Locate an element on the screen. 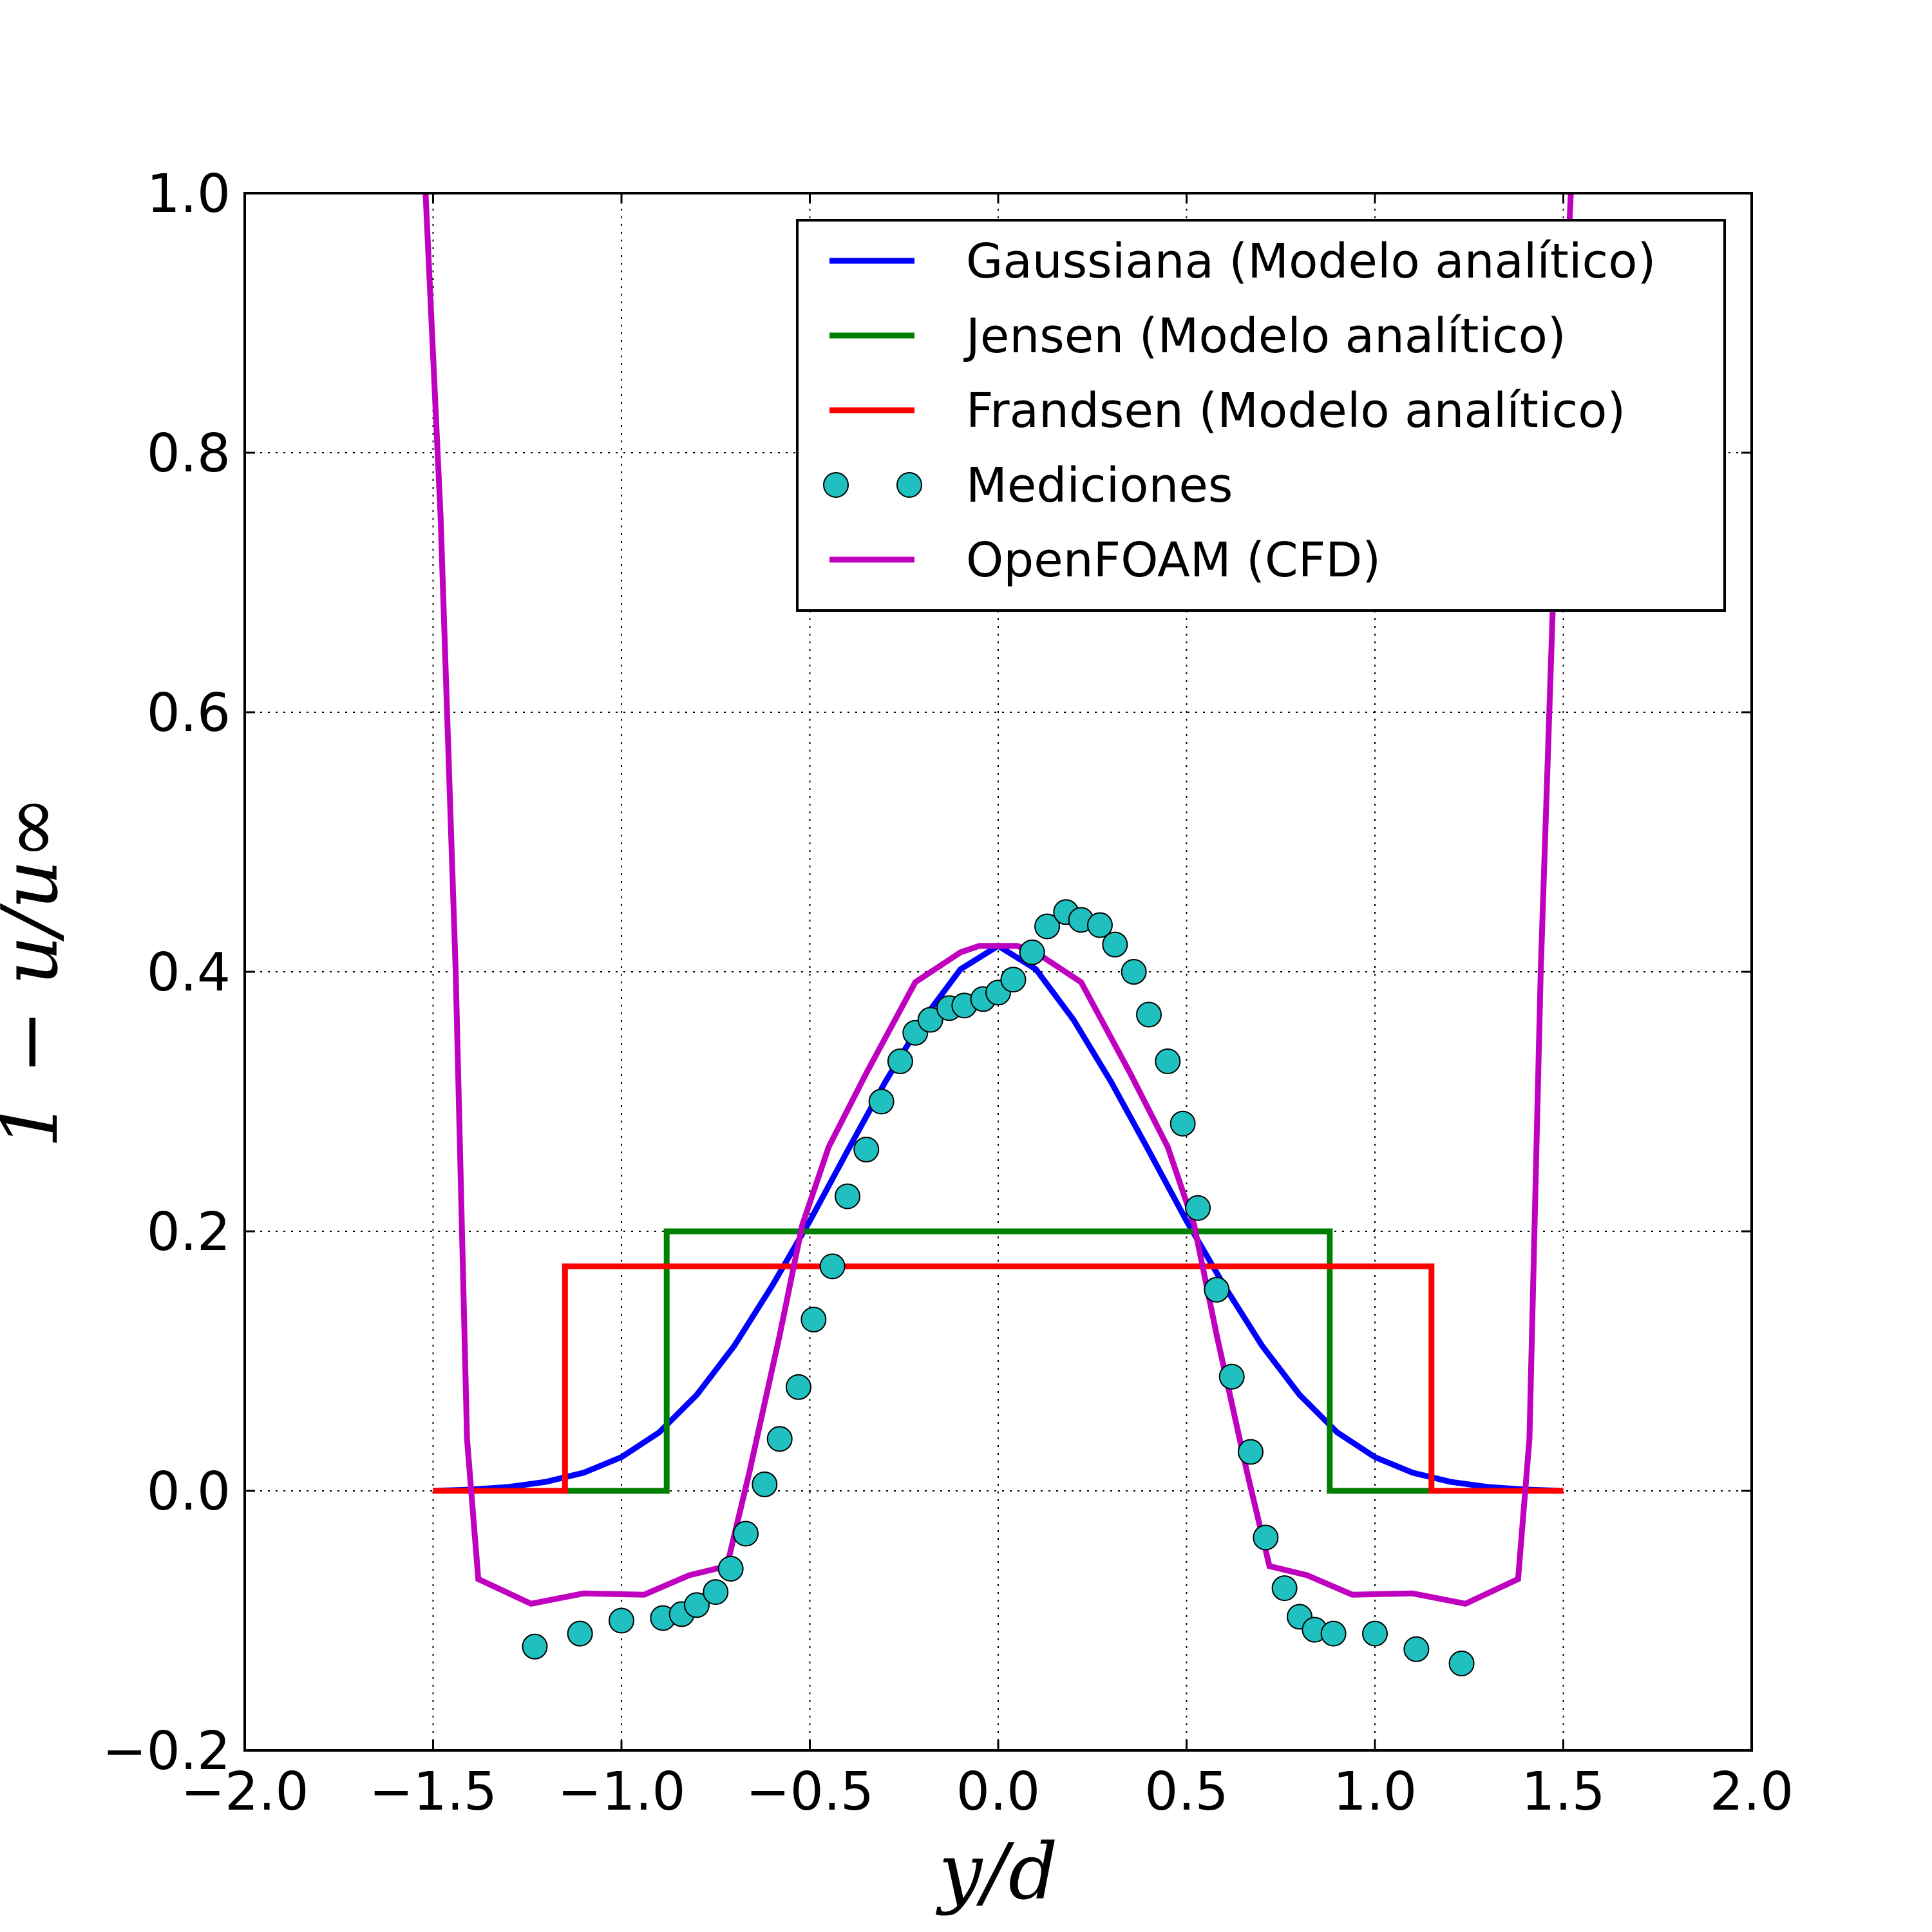 This screenshot has width=1932, height=1932. x-tick-label: 0.5 is located at coordinates (1186, 1792).